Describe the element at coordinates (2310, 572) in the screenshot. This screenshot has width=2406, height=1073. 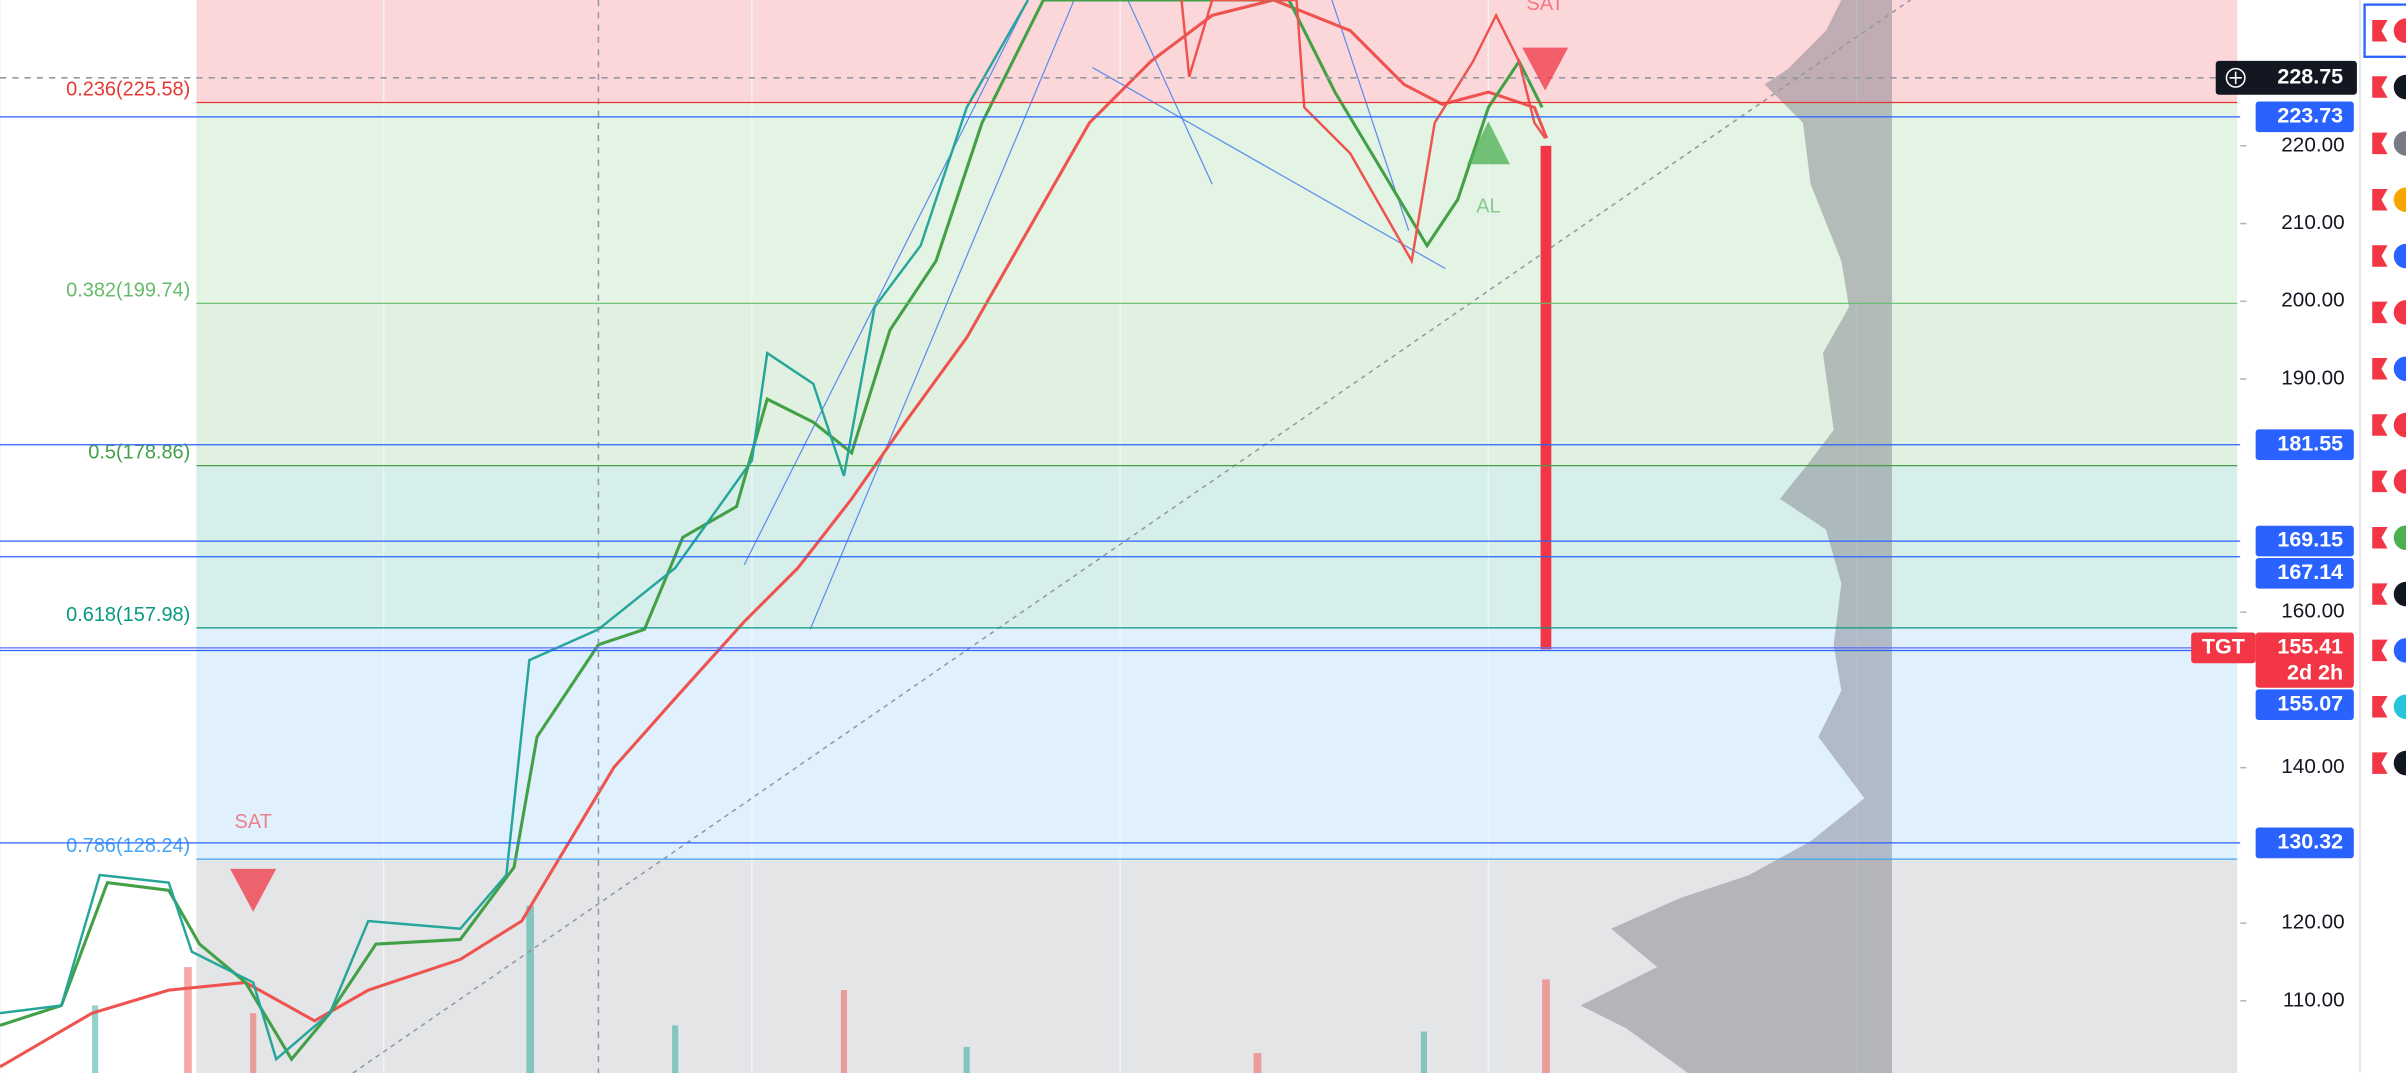
I see `price-badge: 167.14` at that location.